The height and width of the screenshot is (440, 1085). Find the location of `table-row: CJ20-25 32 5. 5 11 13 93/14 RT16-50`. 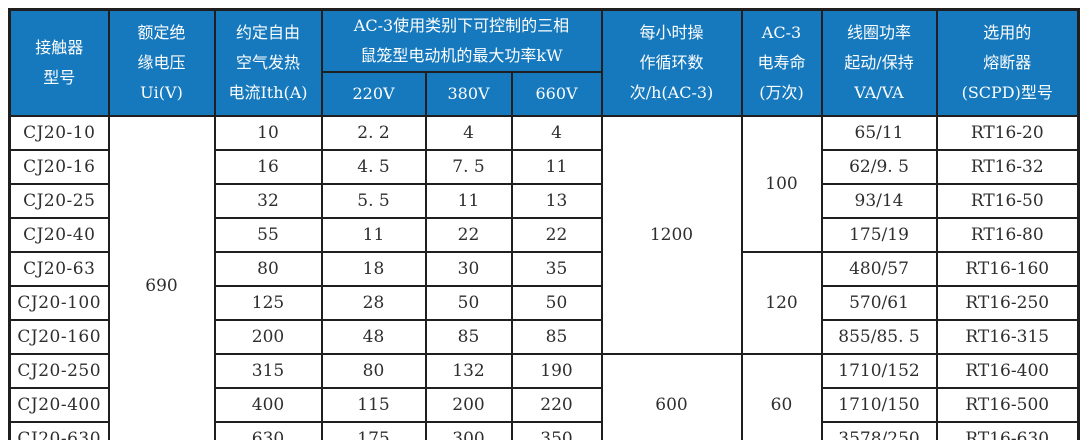

table-row: CJ20-25 32 5. 5 11 13 93/14 RT16-50 is located at coordinates (544, 201).